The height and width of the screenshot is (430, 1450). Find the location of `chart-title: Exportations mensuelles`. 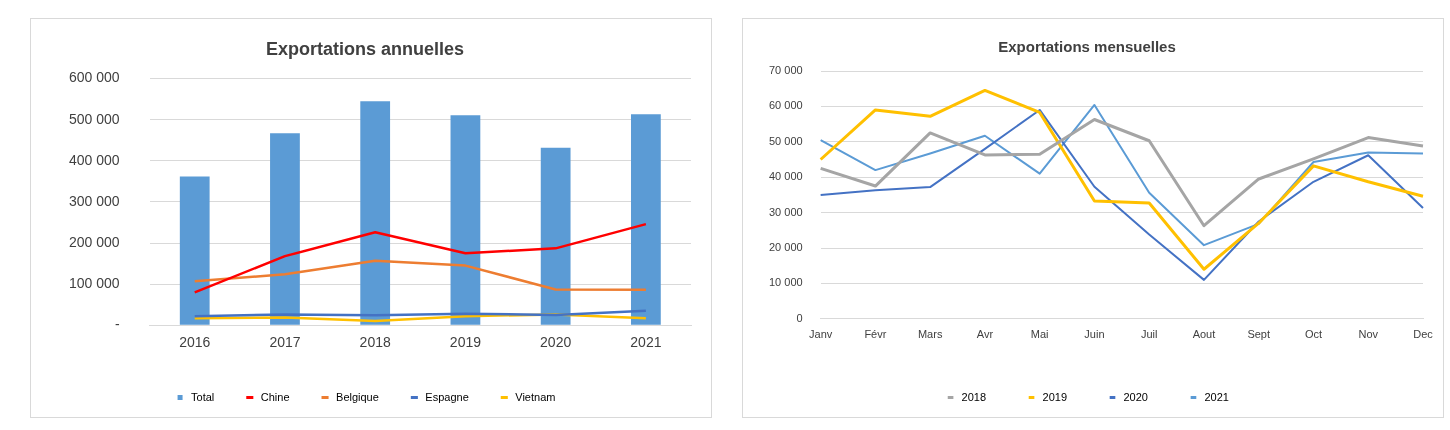

chart-title: Exportations mensuelles is located at coordinates (1087, 47).